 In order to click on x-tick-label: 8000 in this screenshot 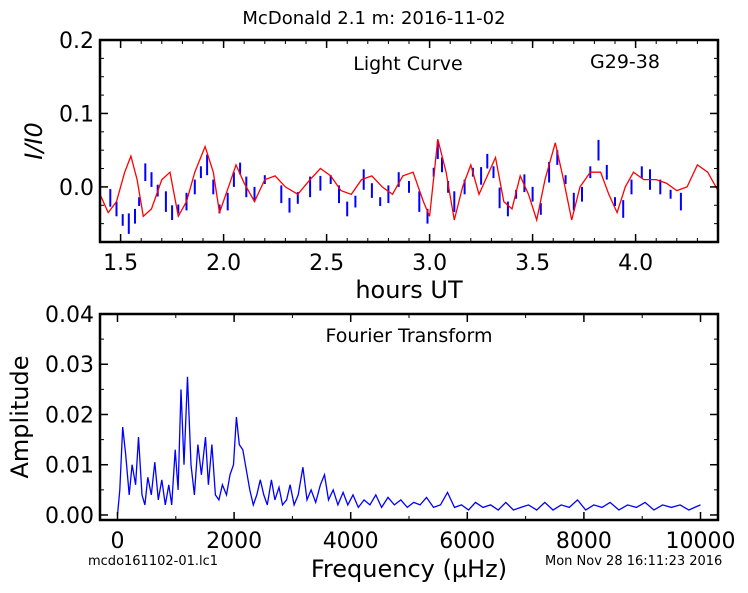, I will do `click(584, 541)`.